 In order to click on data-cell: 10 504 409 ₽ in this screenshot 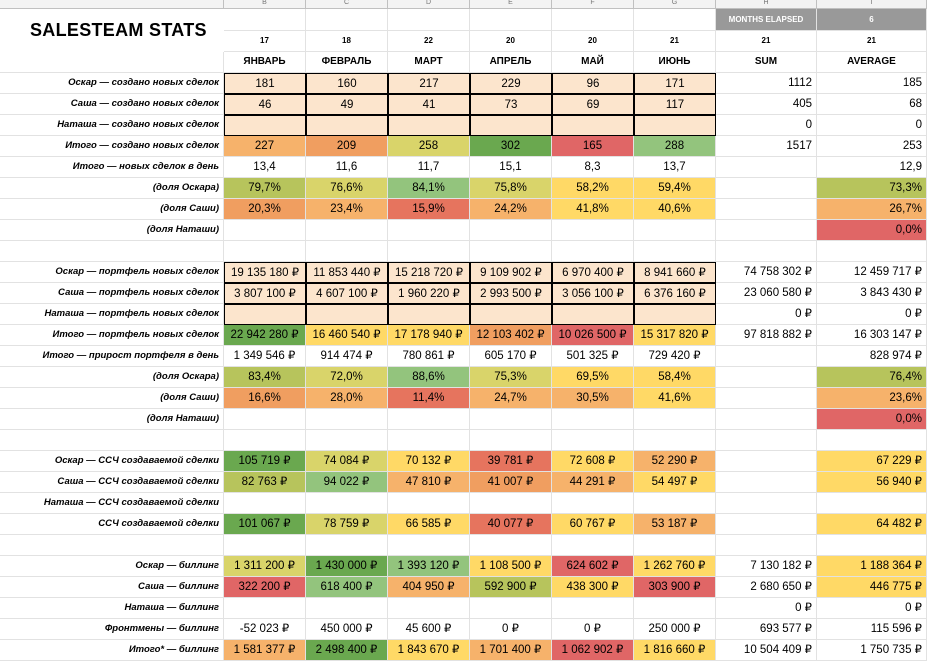, I will do `click(766, 650)`.